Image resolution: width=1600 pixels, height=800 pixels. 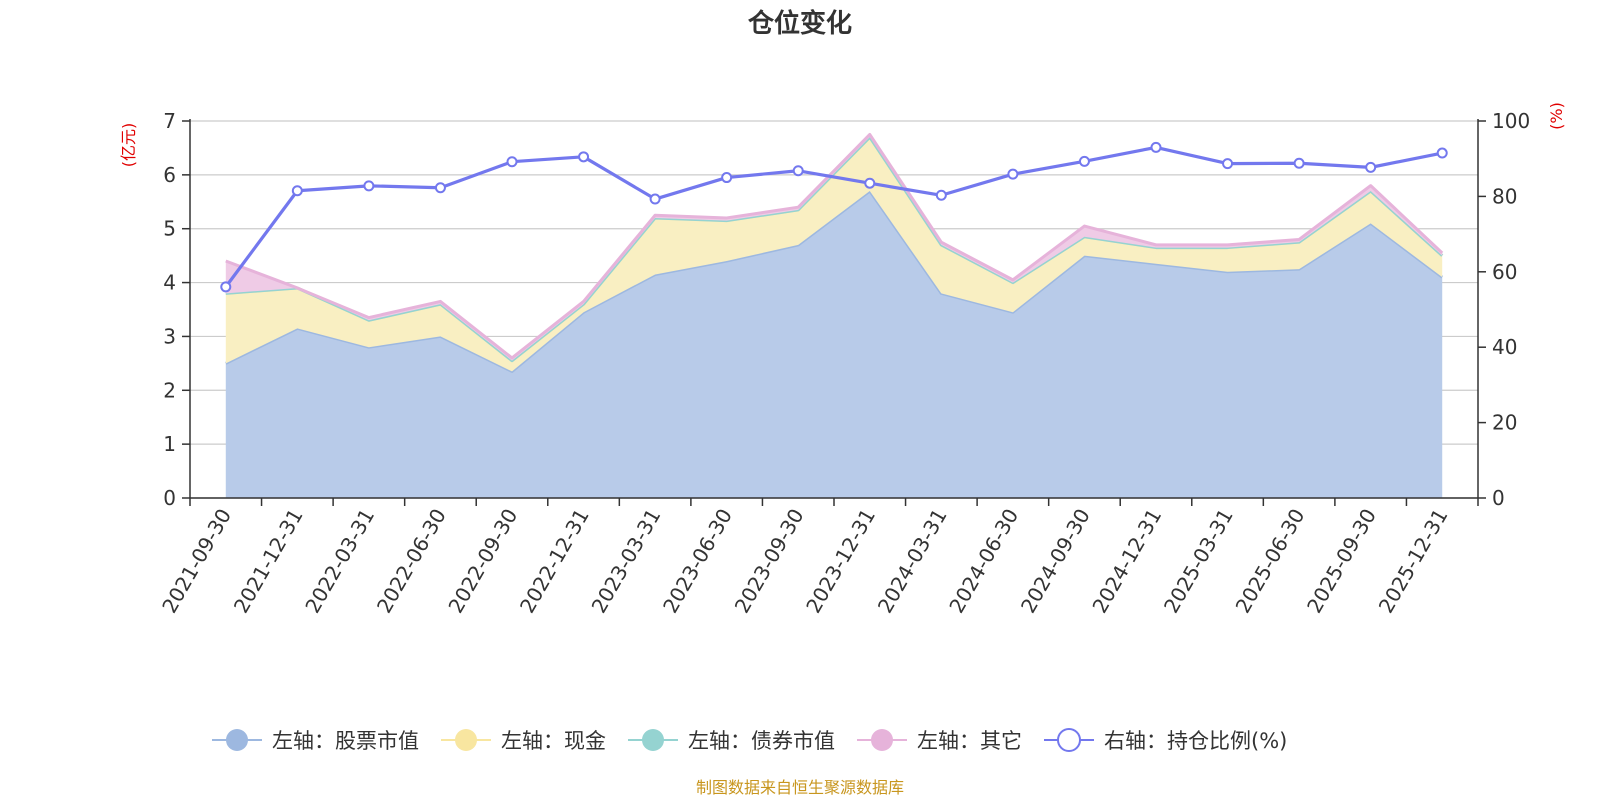 What do you see at coordinates (169, 229) in the screenshot?
I see `left-axis-tick-label: 5` at bounding box center [169, 229].